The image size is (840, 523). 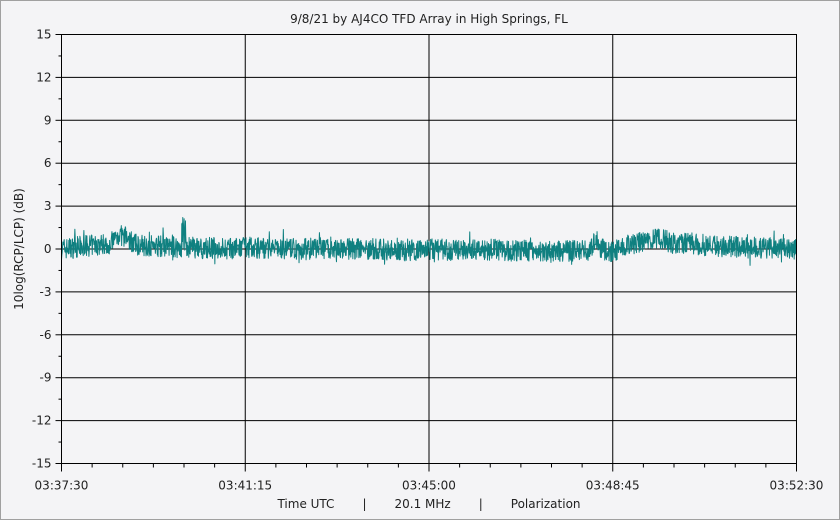 I want to click on x-tick-label: 03:41:15, so click(x=245, y=486).